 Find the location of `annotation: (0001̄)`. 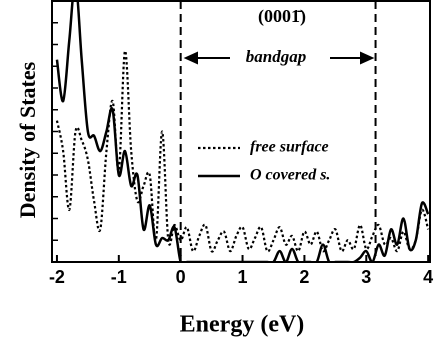

annotation: (0001̄) is located at coordinates (282, 16).